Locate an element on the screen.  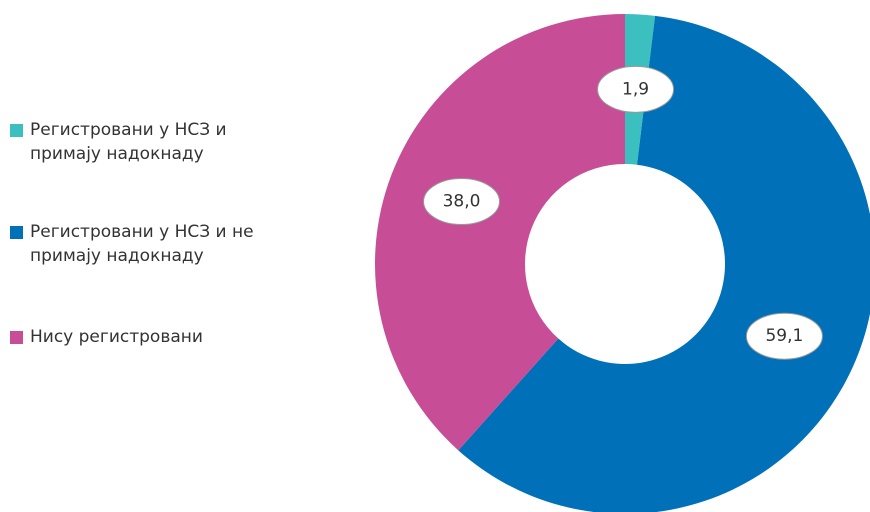
legend-item: Нису регистровани is located at coordinates (145, 337).